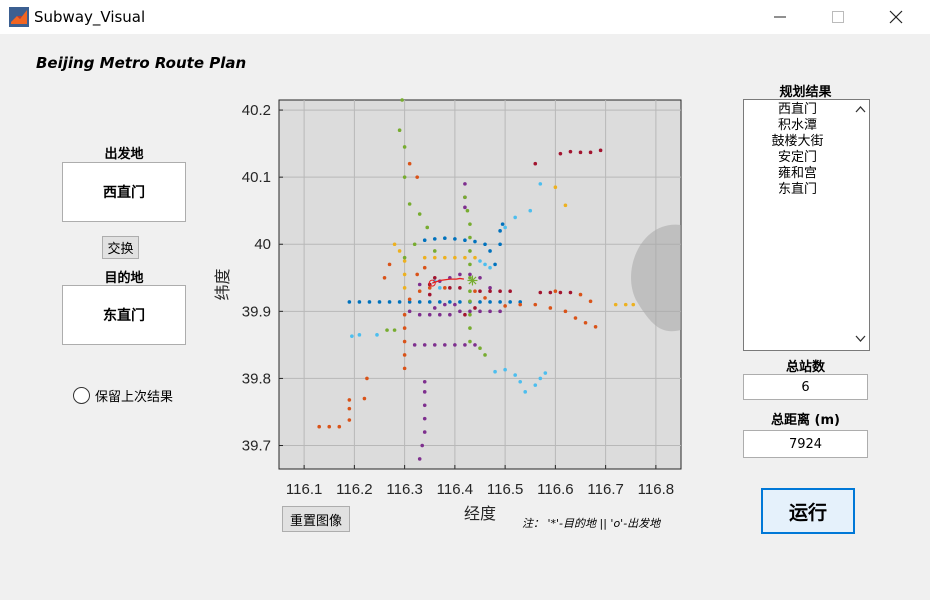  Describe the element at coordinates (805, 387) in the screenshot. I see `total-stations-field: 6` at that location.